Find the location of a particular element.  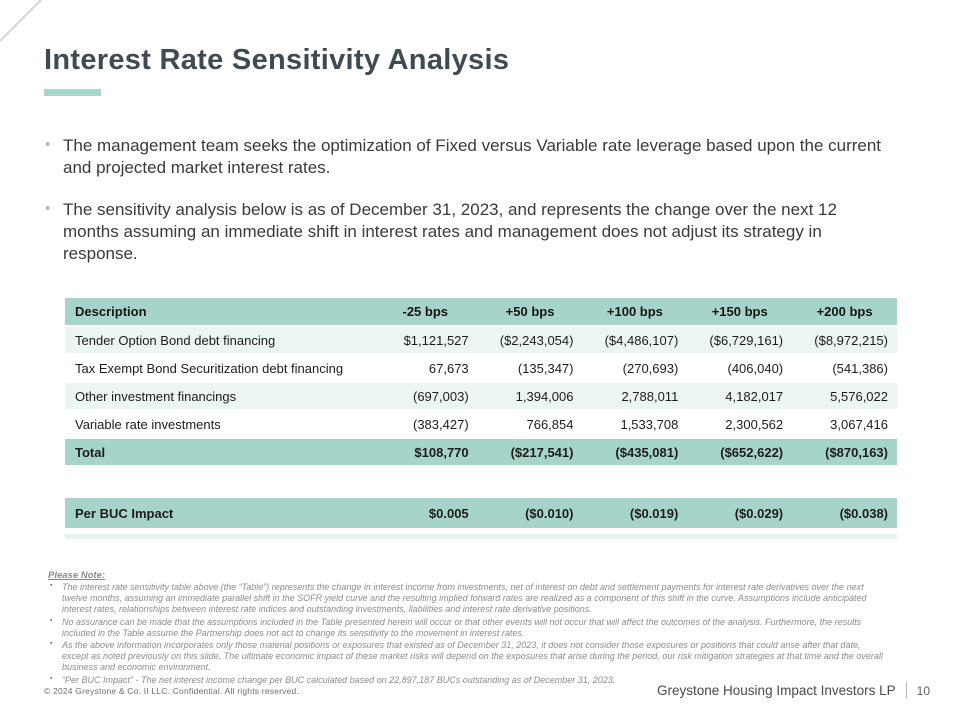

cell-value: (270,693) is located at coordinates (635, 368).